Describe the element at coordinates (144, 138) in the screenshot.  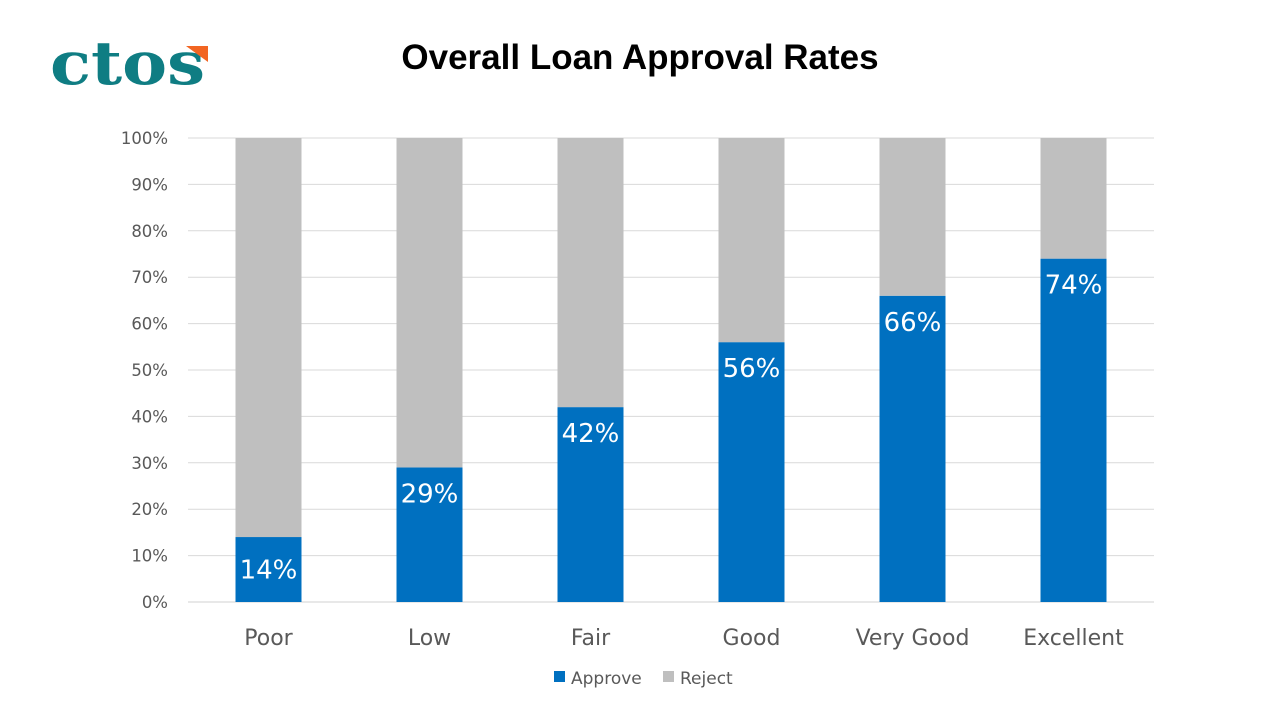
I see `y-tick-label: 100%` at that location.